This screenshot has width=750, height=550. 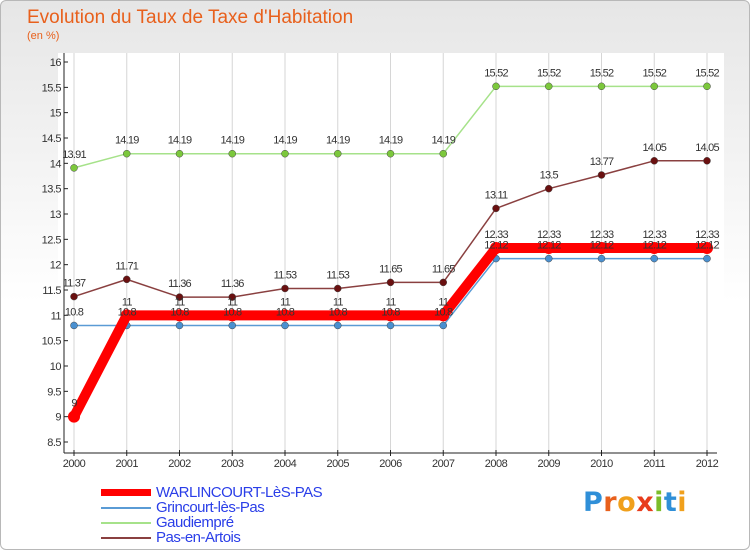 What do you see at coordinates (74, 296) in the screenshot?
I see `data-point-pas-en-artois-2000` at bounding box center [74, 296].